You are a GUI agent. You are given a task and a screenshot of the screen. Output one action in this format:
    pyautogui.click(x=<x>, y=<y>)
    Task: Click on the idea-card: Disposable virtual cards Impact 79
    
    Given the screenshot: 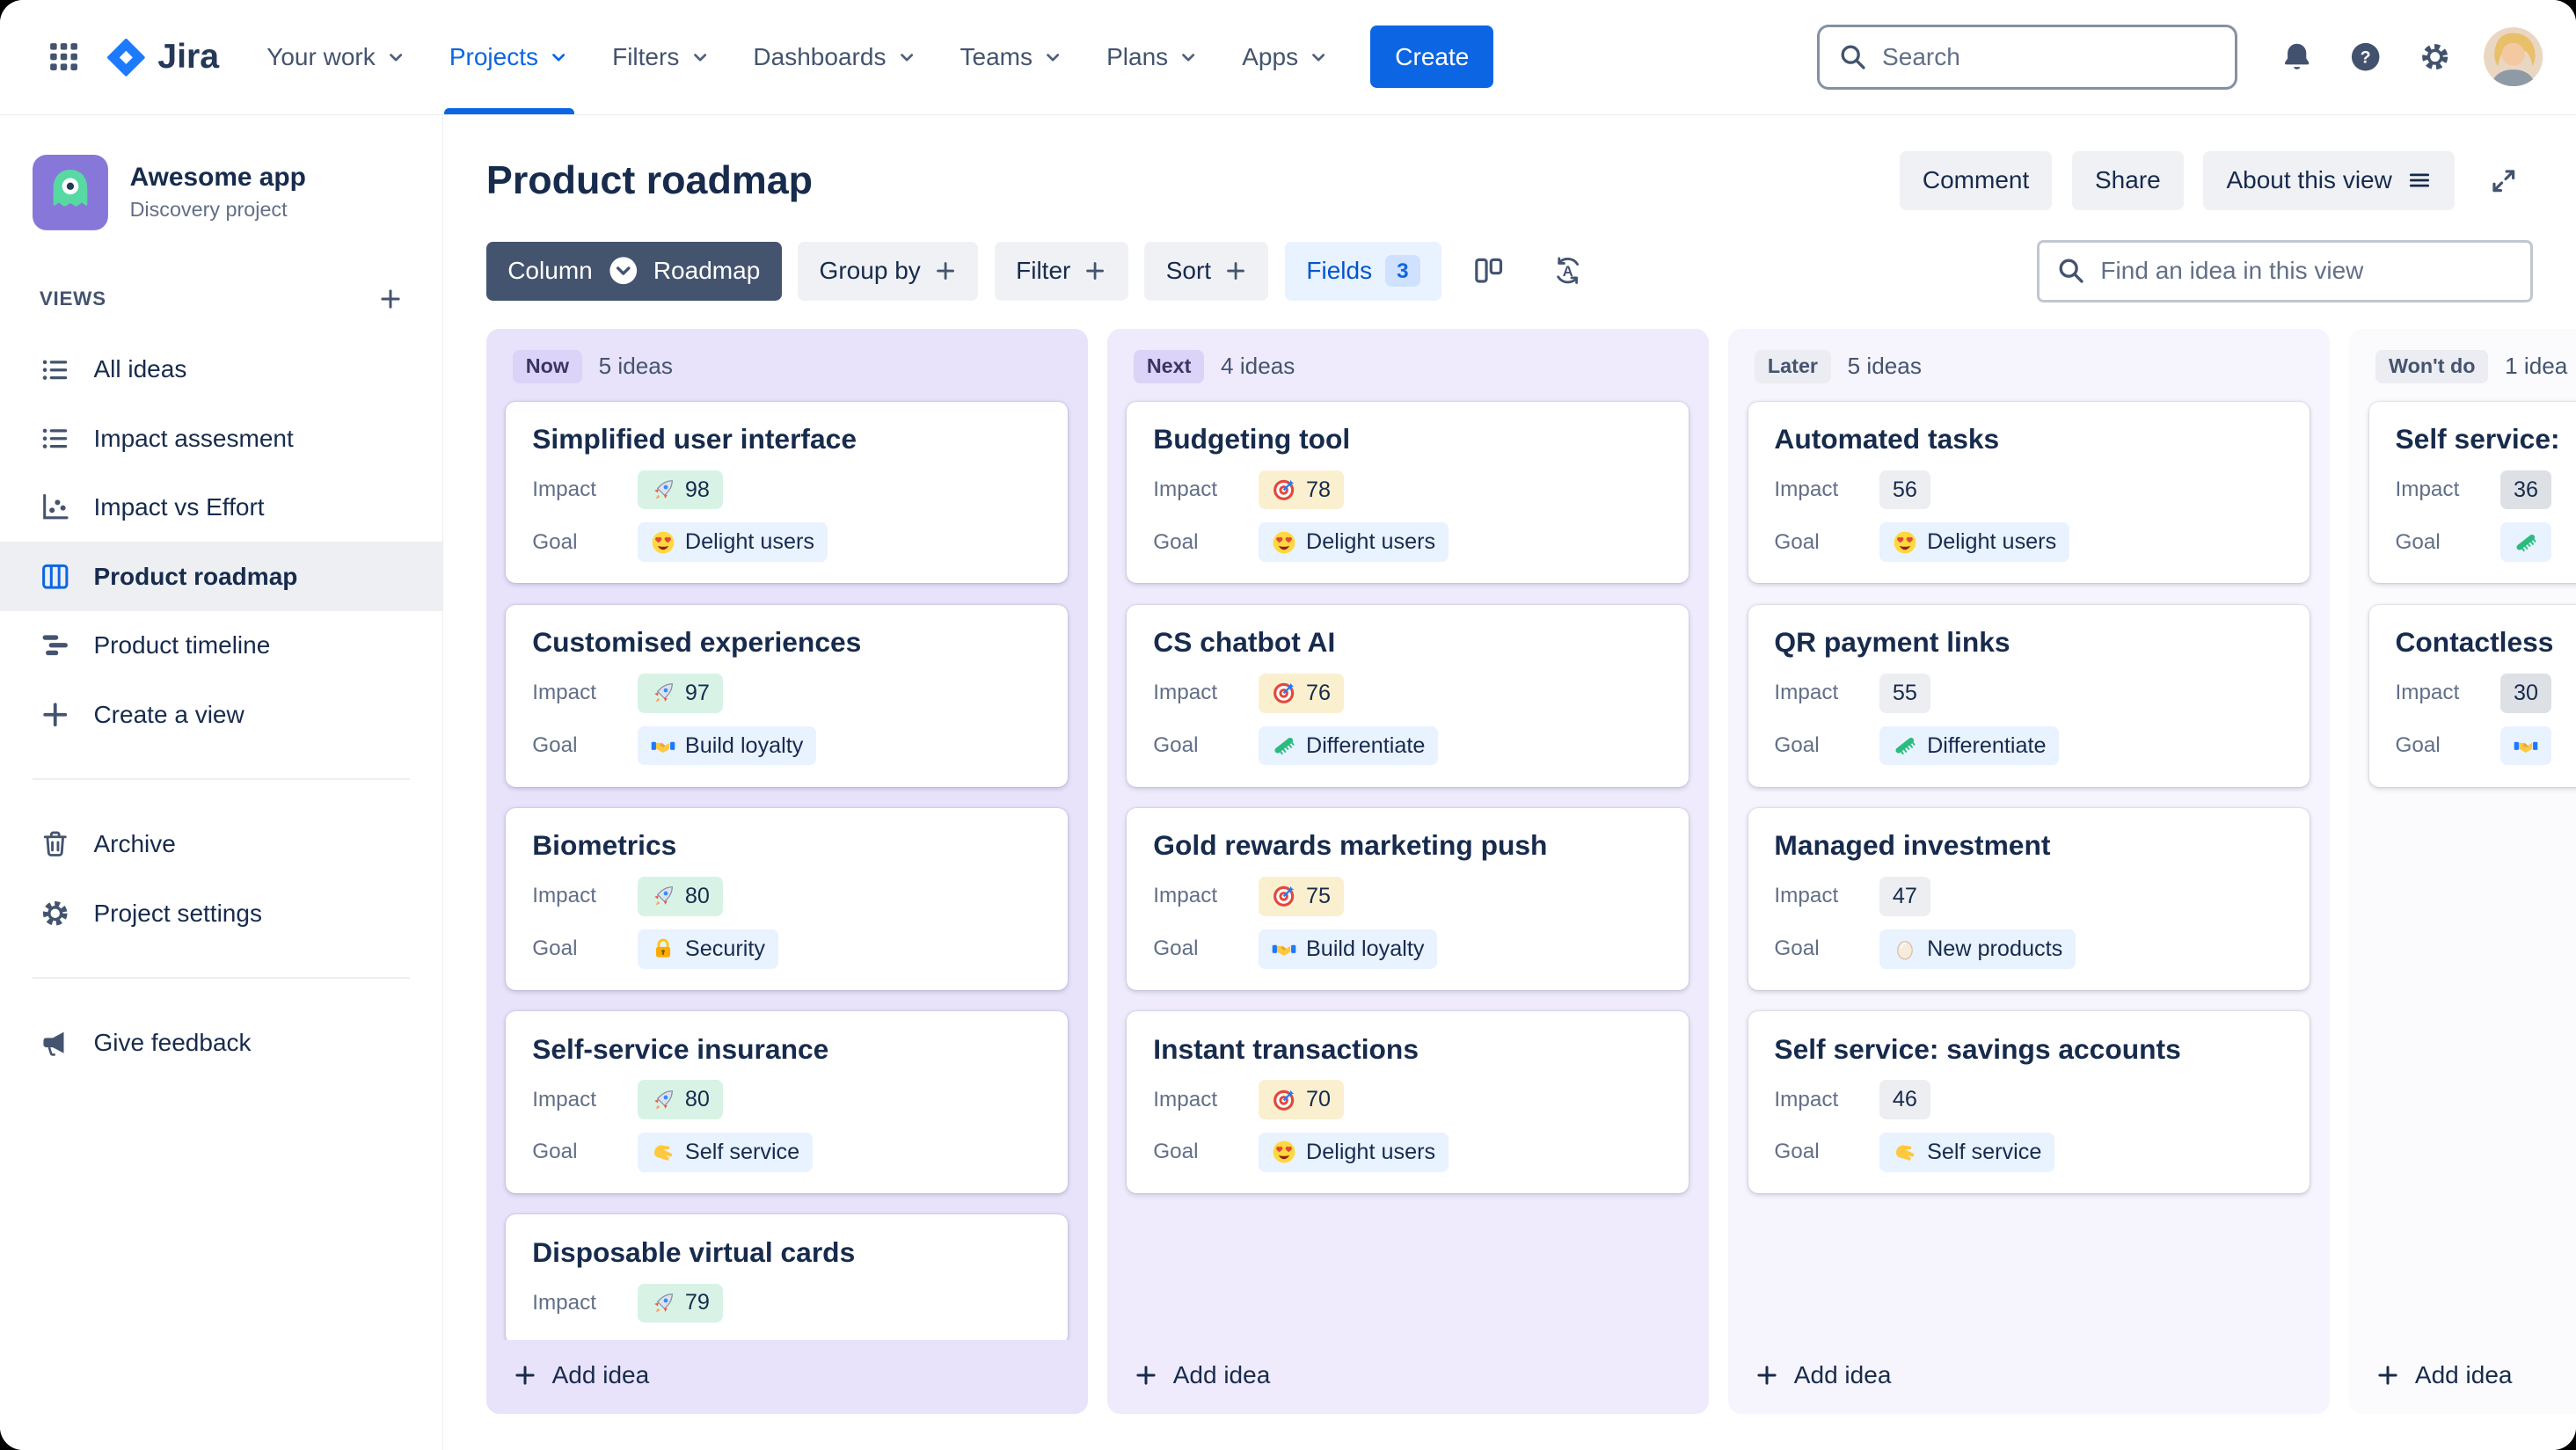 What is the action you would take?
    pyautogui.click(x=787, y=1277)
    